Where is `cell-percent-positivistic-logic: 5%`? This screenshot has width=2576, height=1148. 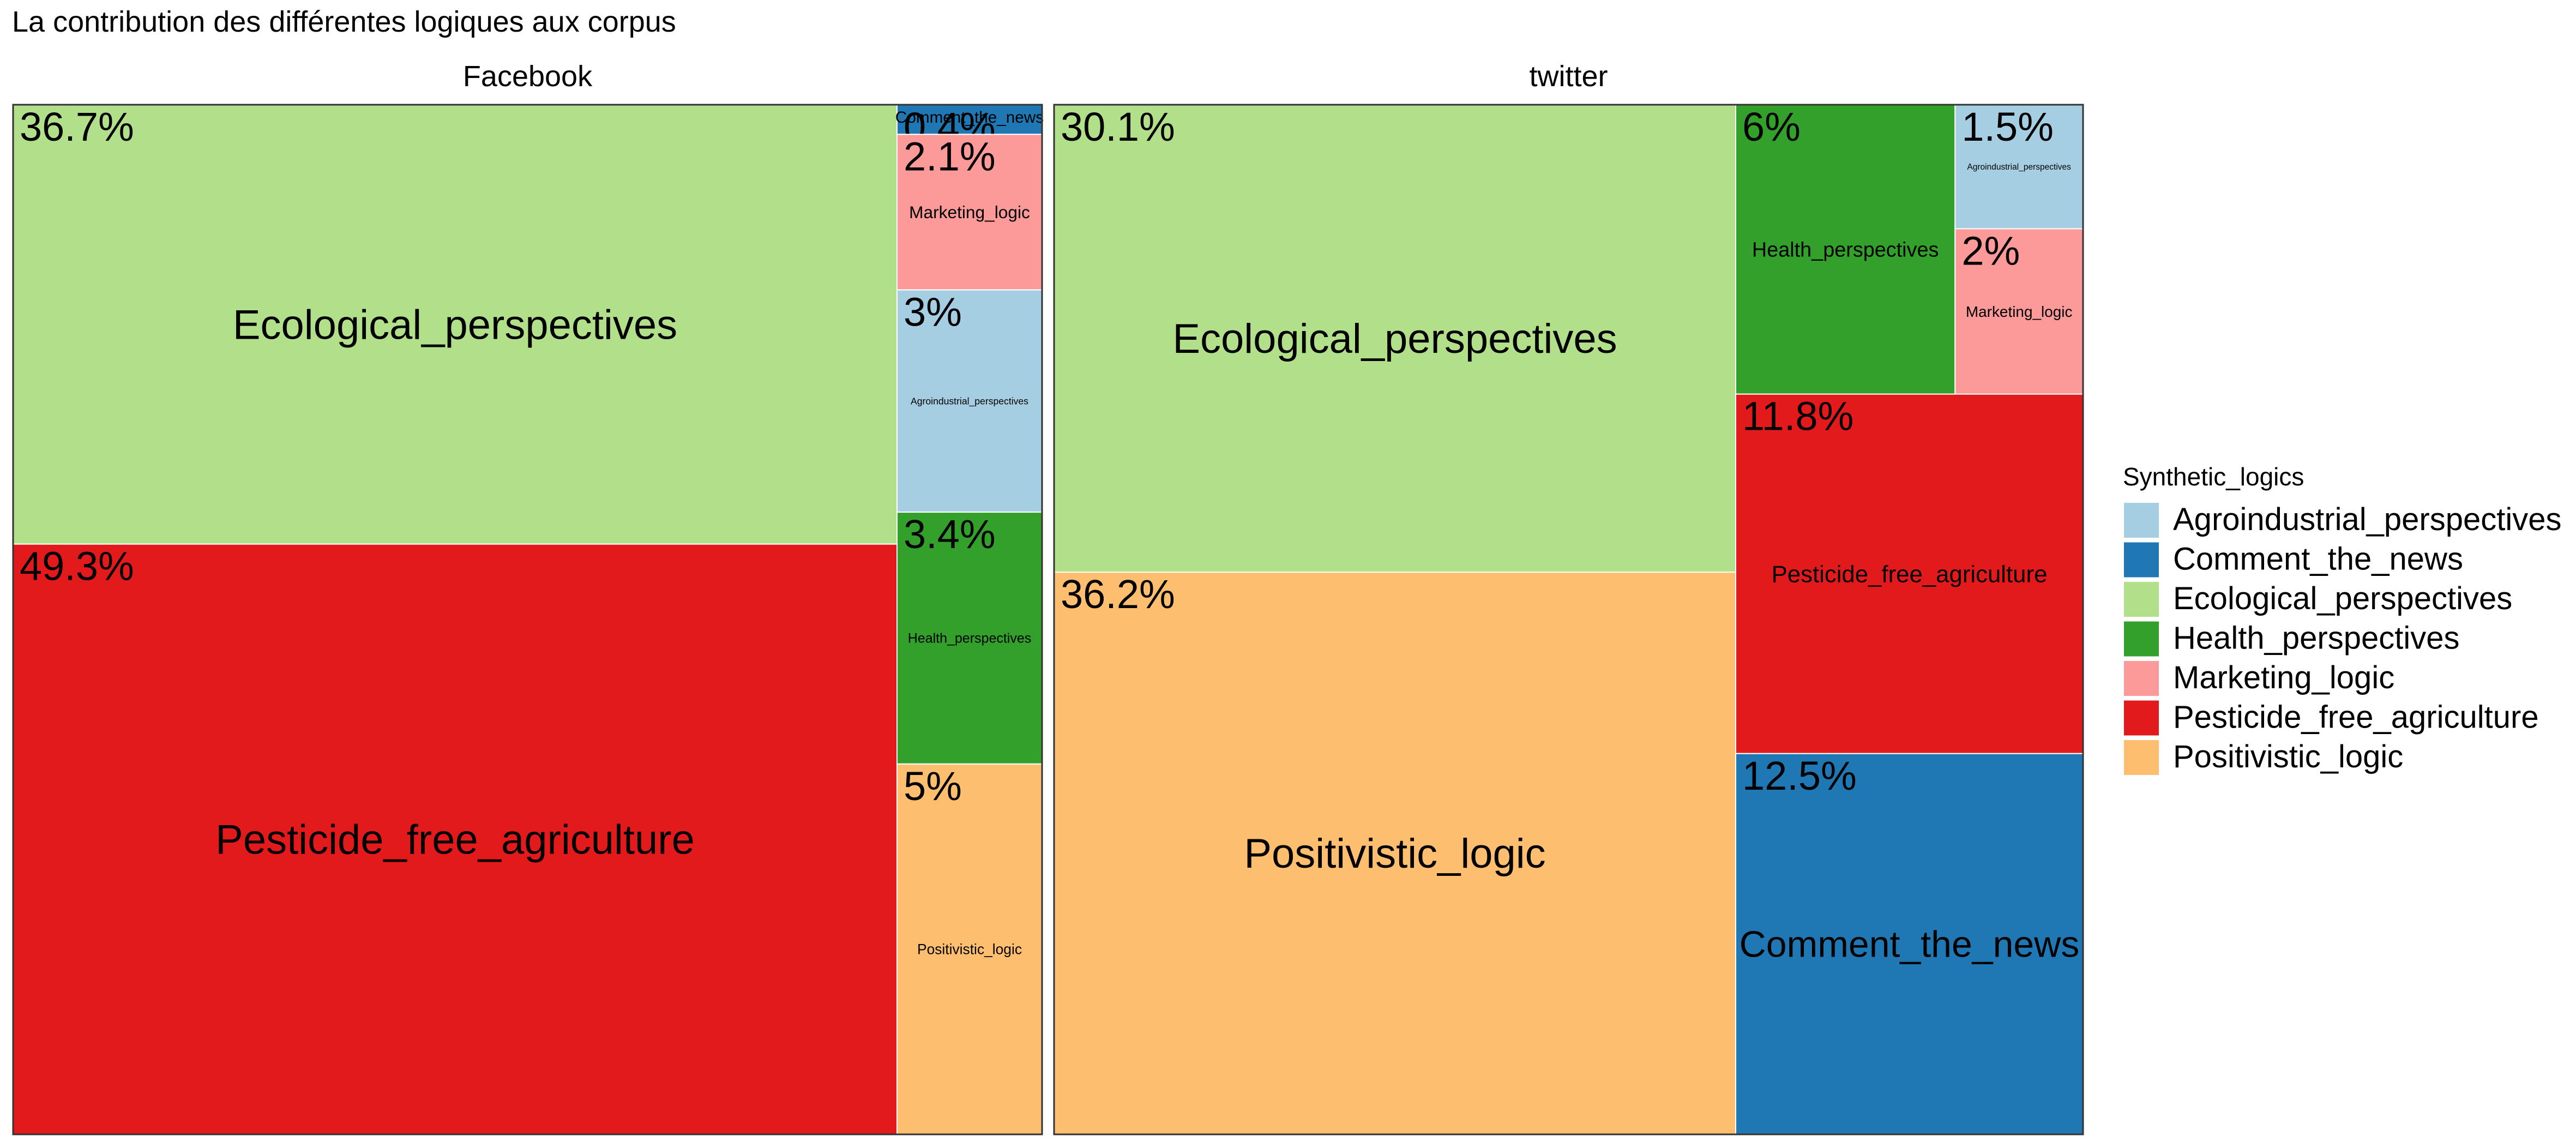
cell-percent-positivistic-logic: 5% is located at coordinates (933, 786).